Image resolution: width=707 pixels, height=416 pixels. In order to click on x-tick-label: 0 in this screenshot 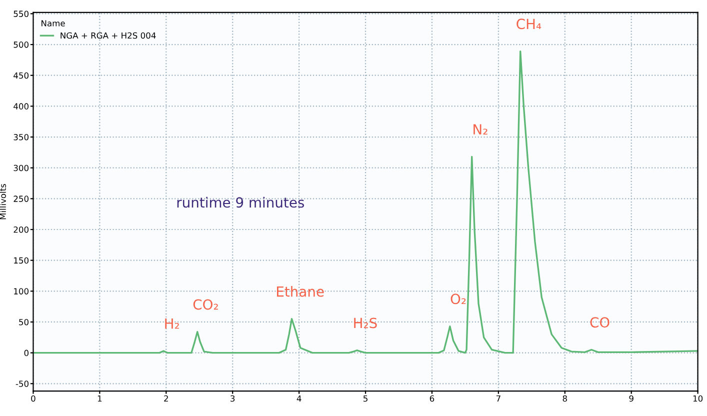, I will do `click(33, 398)`.